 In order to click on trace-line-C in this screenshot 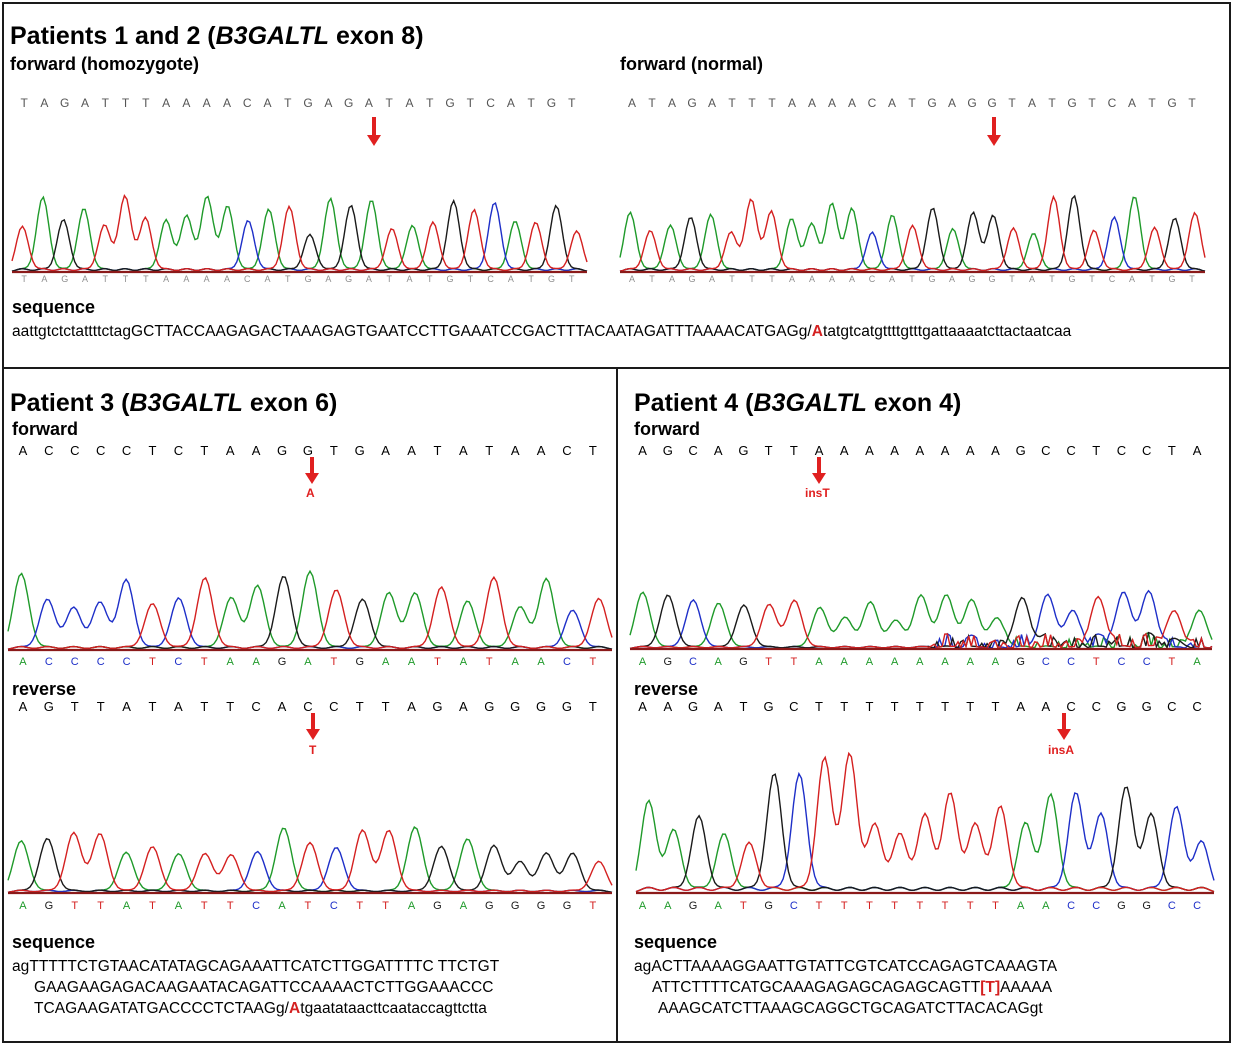, I will do `click(310, 614)`.